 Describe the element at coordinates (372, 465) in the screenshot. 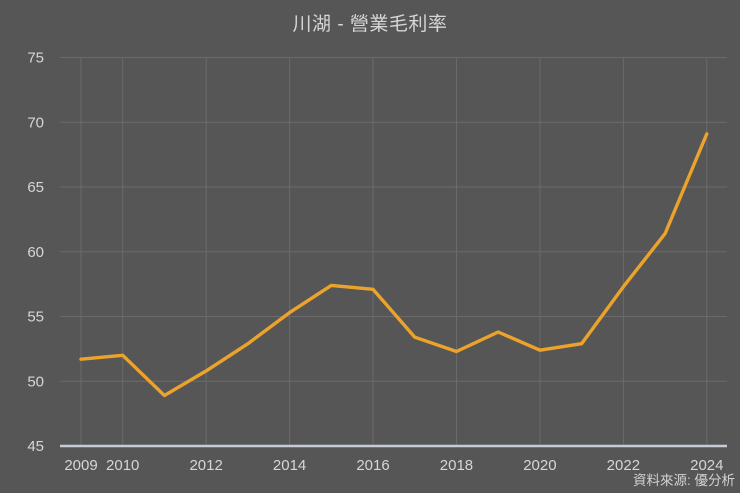

I see `x-tick-label: 2016` at that location.